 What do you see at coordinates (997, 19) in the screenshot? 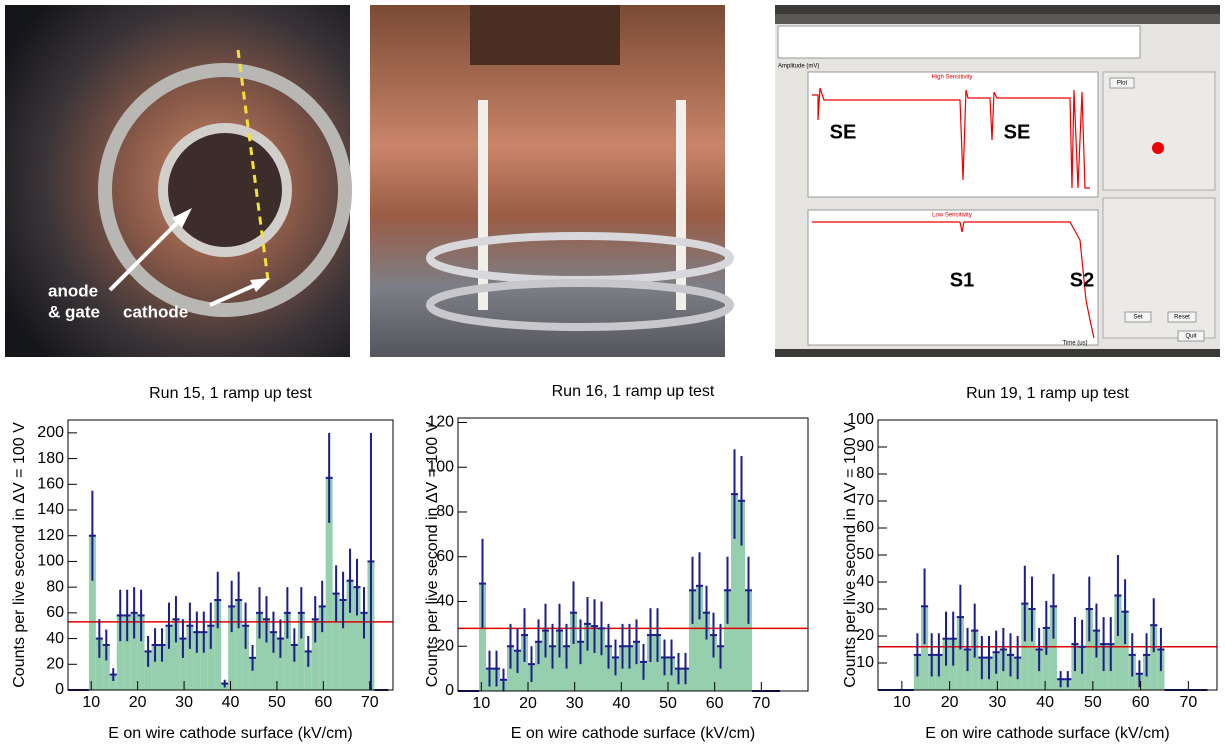
I see `title-bar` at bounding box center [997, 19].